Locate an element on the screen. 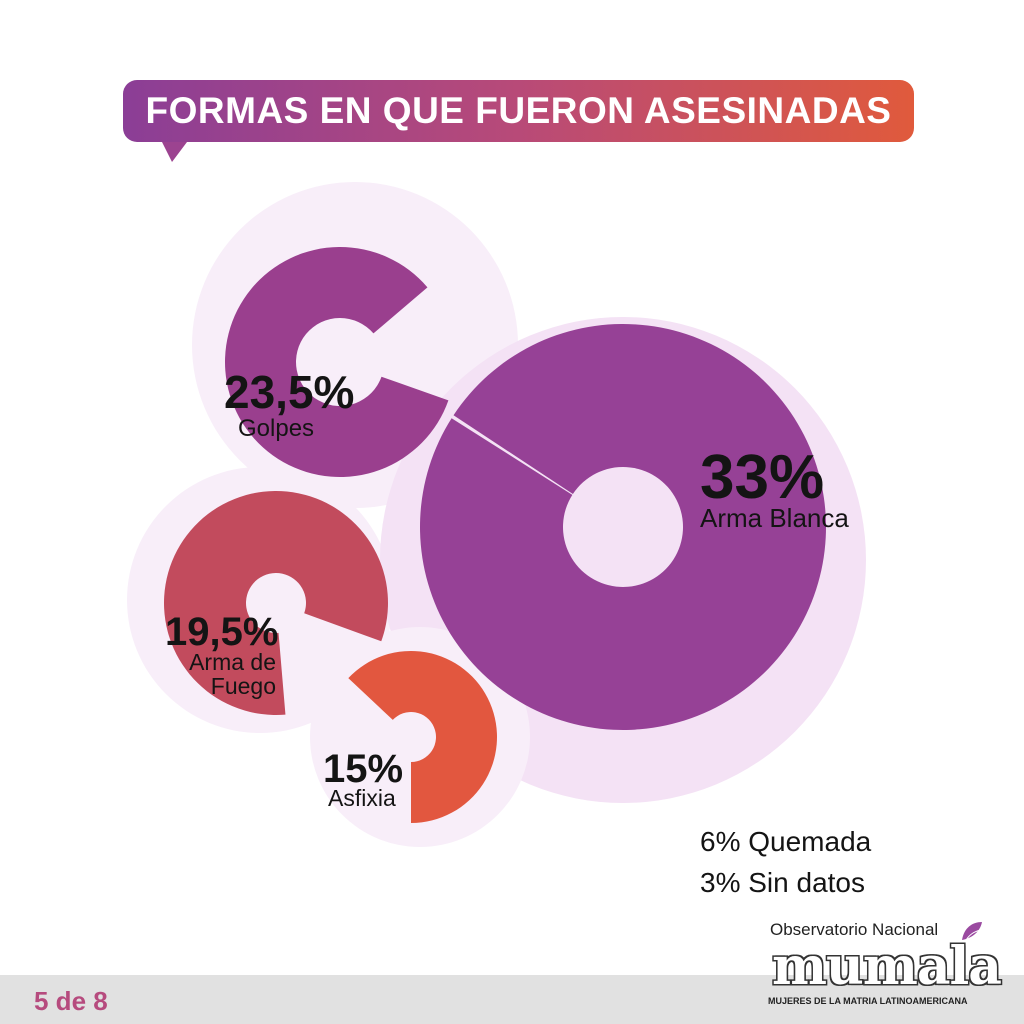 Image resolution: width=1024 pixels, height=1024 pixels. logo-wordmark: mumala is located at coordinates (887, 966).